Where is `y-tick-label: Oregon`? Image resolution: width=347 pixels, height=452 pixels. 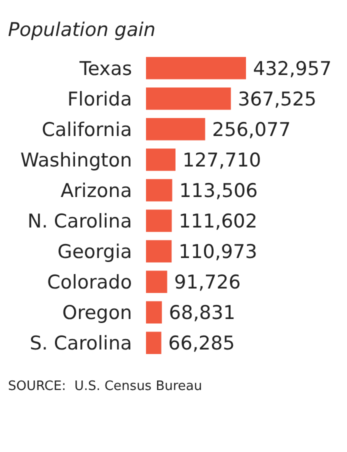
y-tick-label: Oregon is located at coordinates (97, 313).